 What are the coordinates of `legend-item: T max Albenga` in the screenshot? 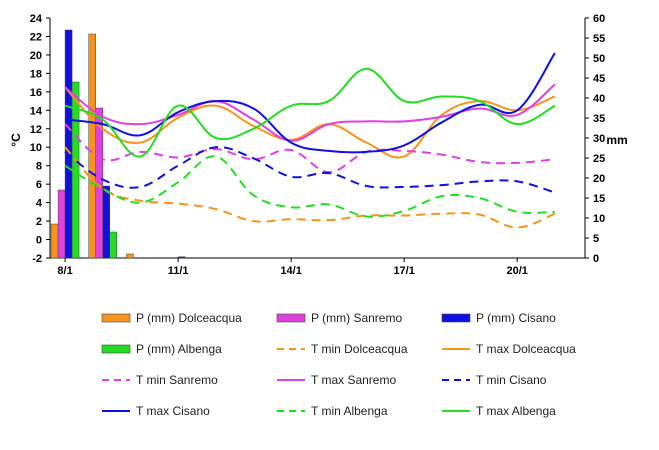 It's located at (498, 411).